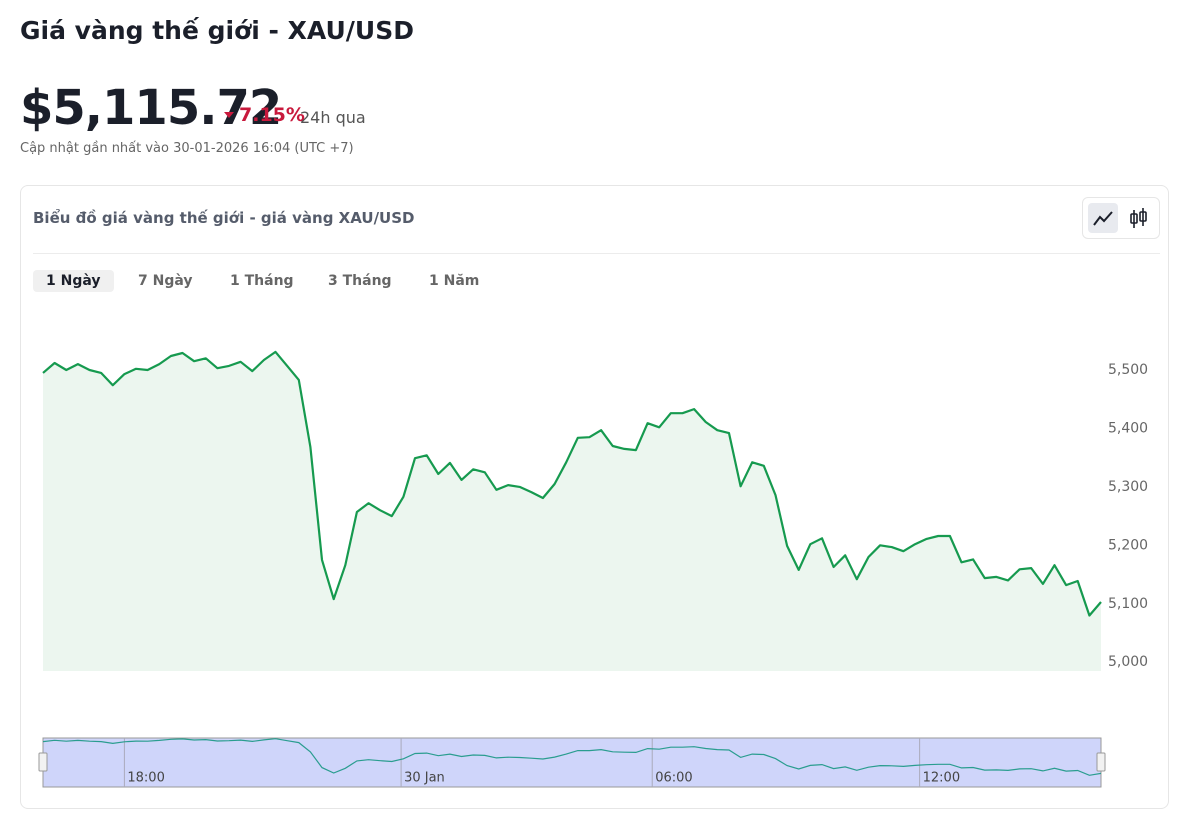 The width and height of the screenshot is (1177, 818). Describe the element at coordinates (1128, 604) in the screenshot. I see `y-tick-label: 5,100` at that location.